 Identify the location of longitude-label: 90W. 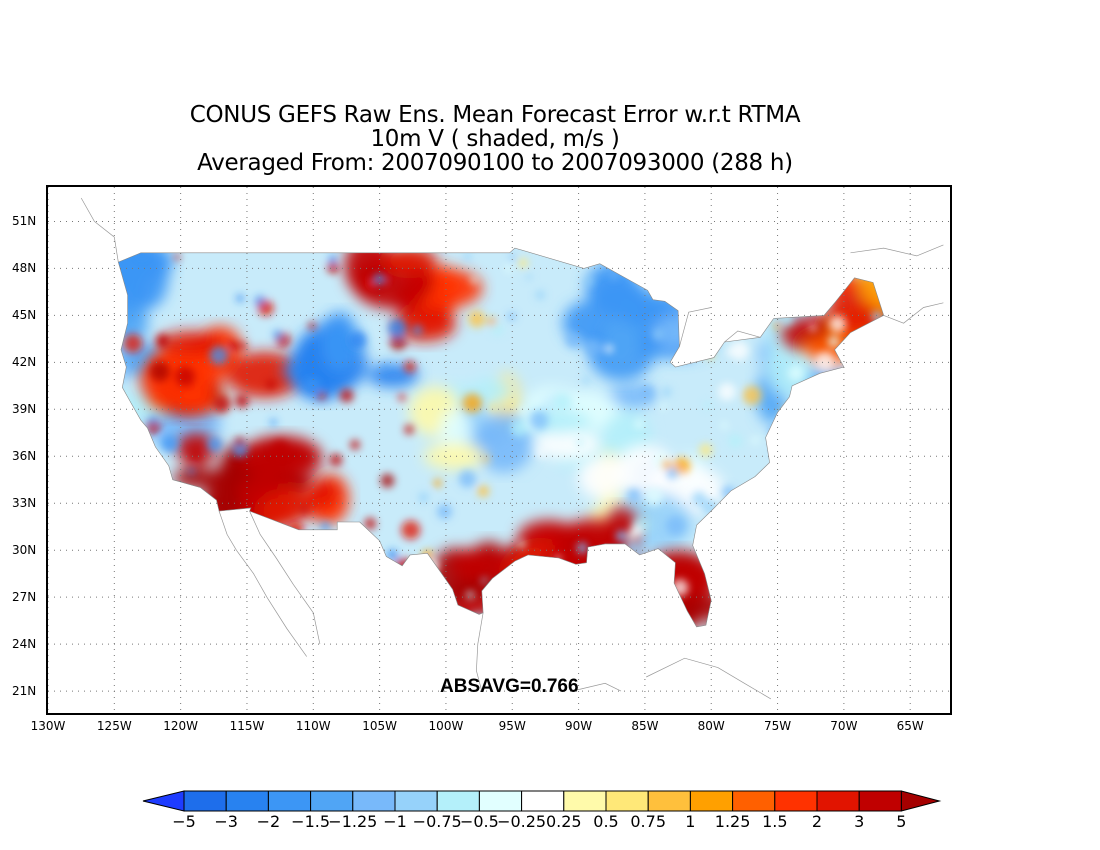
(579, 726).